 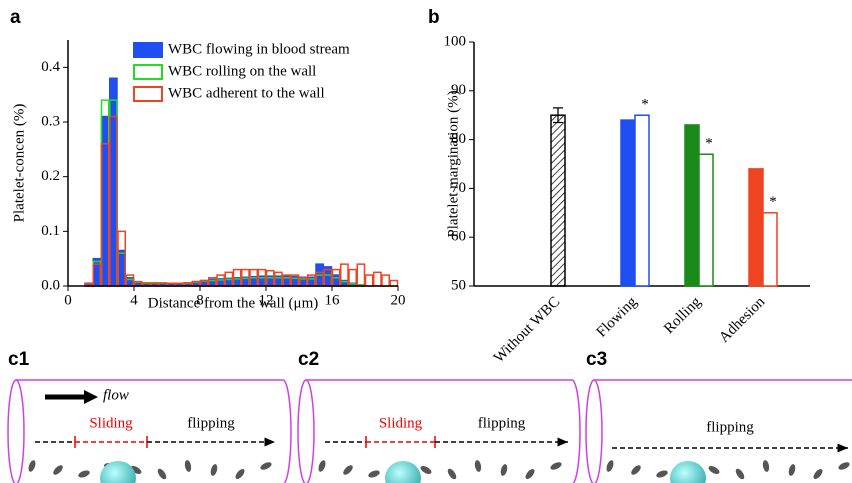 What do you see at coordinates (50, 285) in the screenshot?
I see `y-tick-label: 0.0` at bounding box center [50, 285].